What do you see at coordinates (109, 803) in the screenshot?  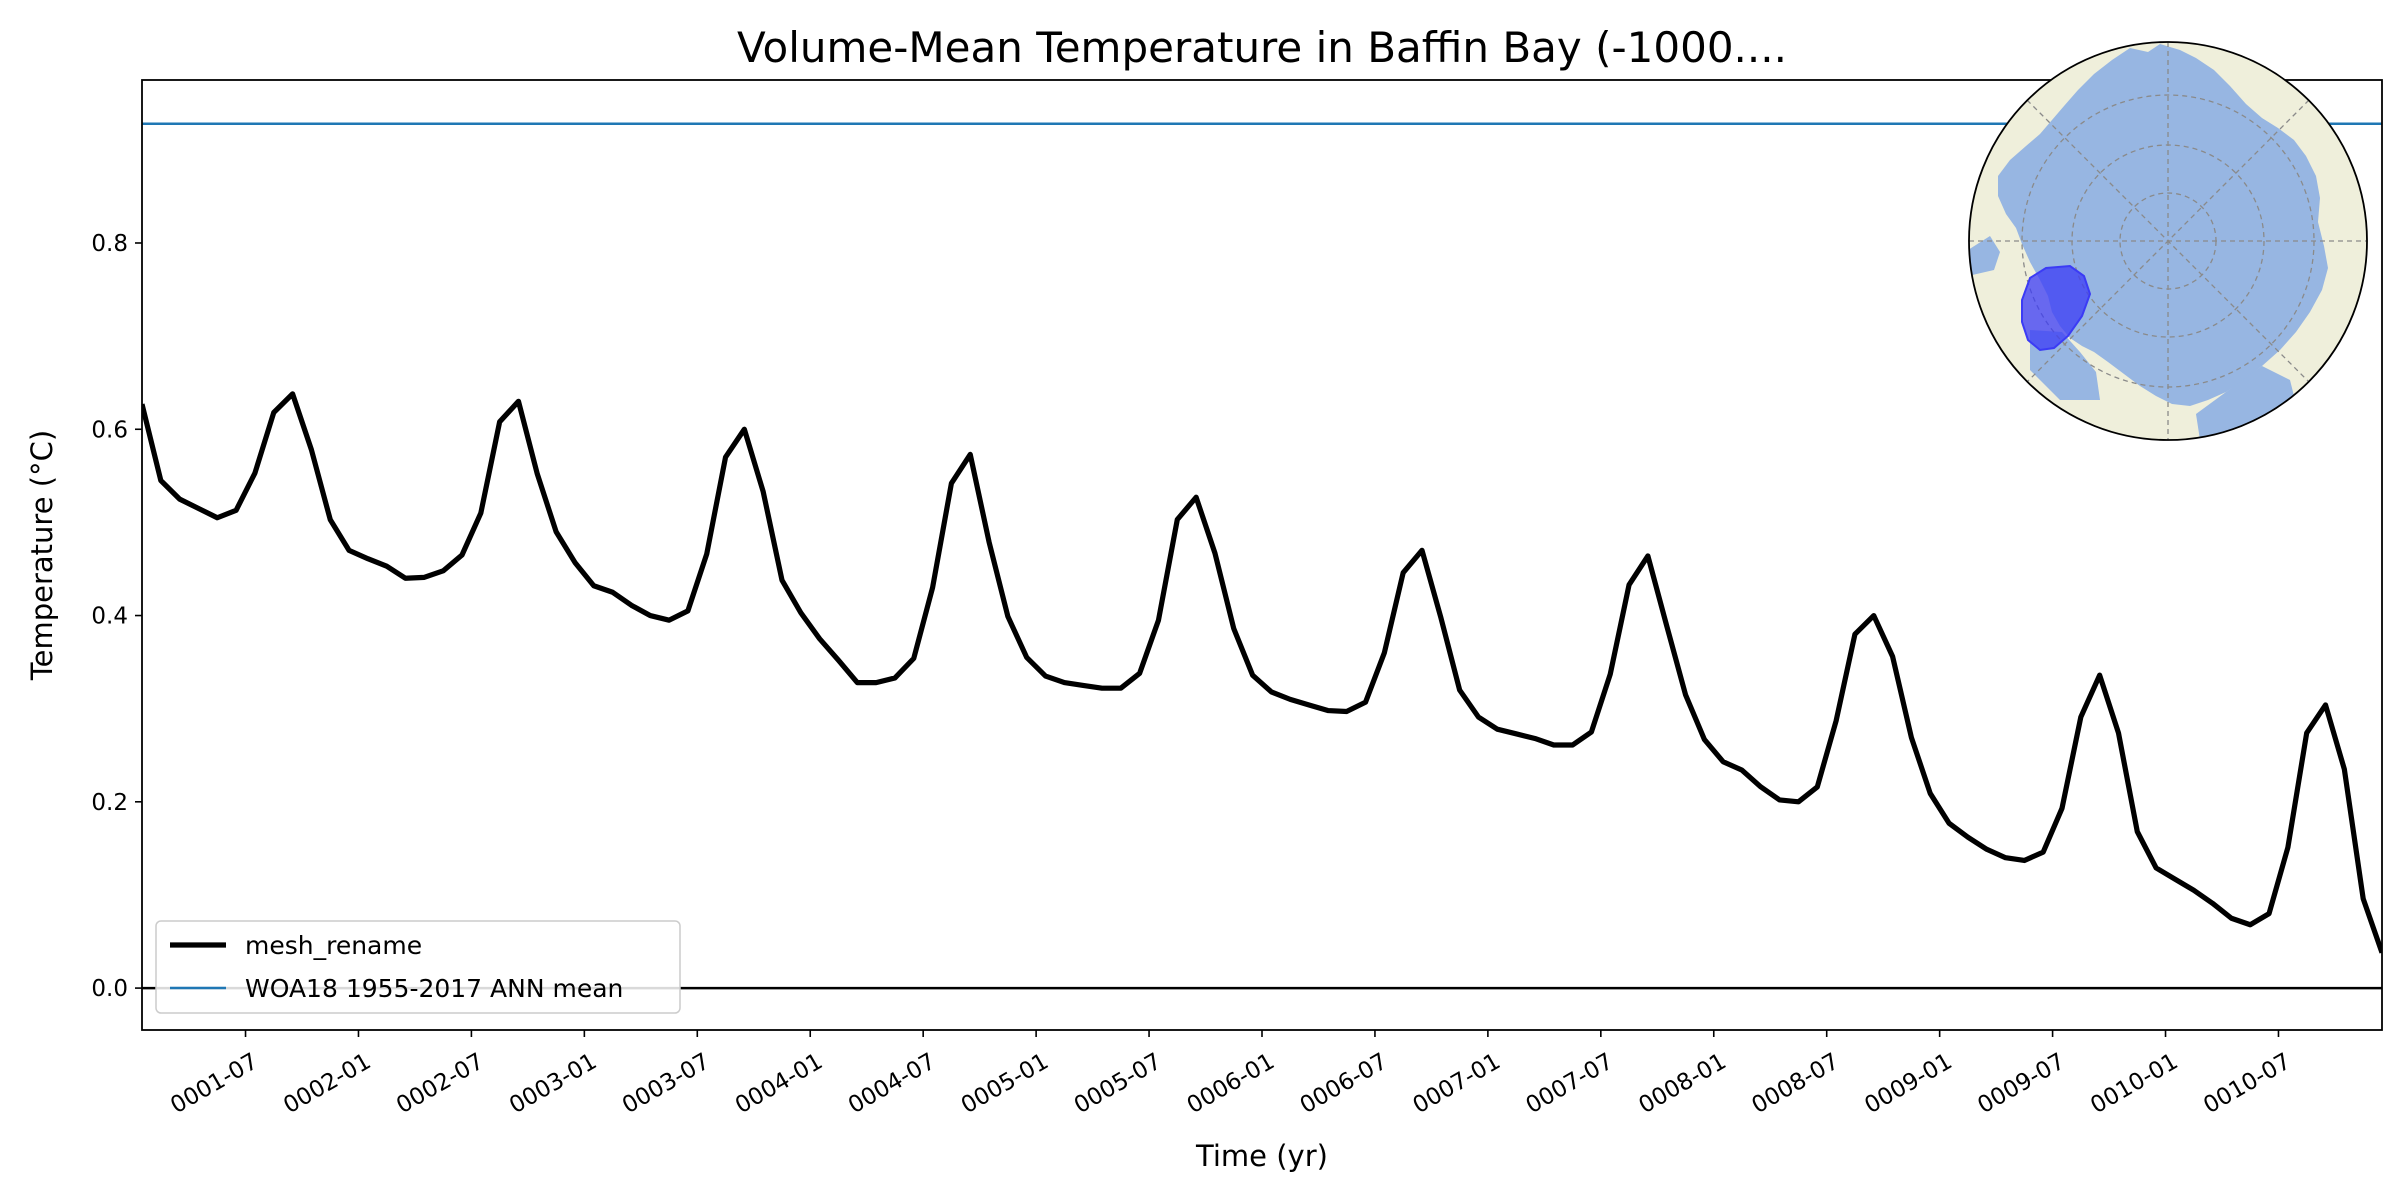 I see `y-tick-label: 0.2` at bounding box center [109, 803].